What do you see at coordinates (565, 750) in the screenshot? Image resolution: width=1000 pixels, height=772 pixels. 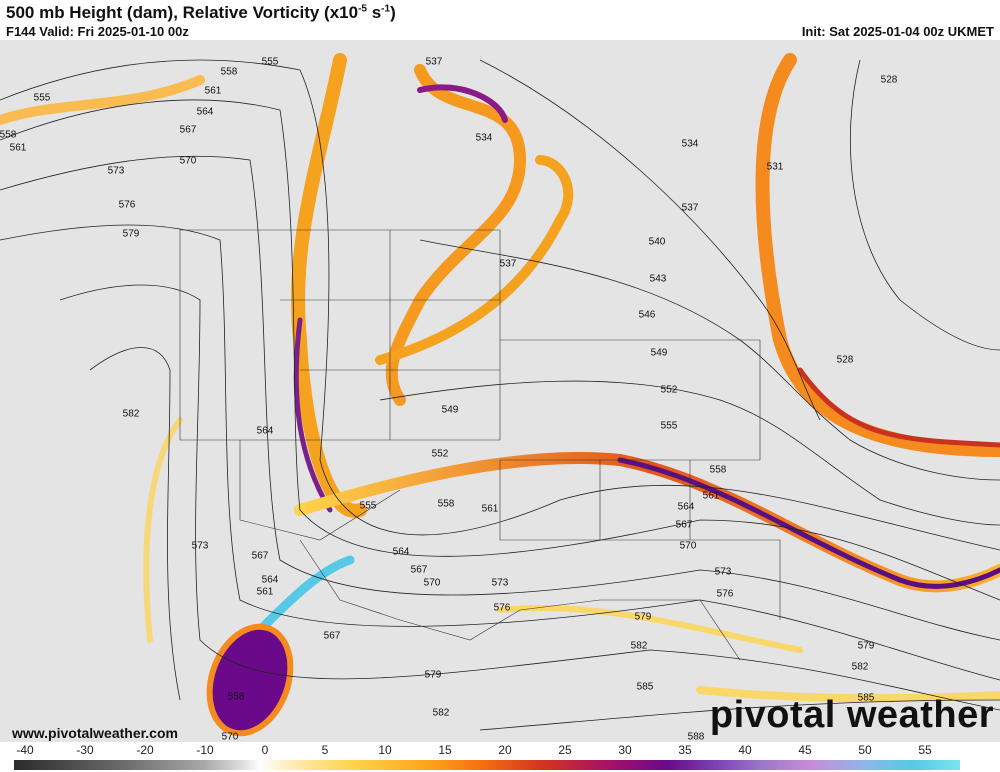 I see `colorbar-tick-label: 25` at bounding box center [565, 750].